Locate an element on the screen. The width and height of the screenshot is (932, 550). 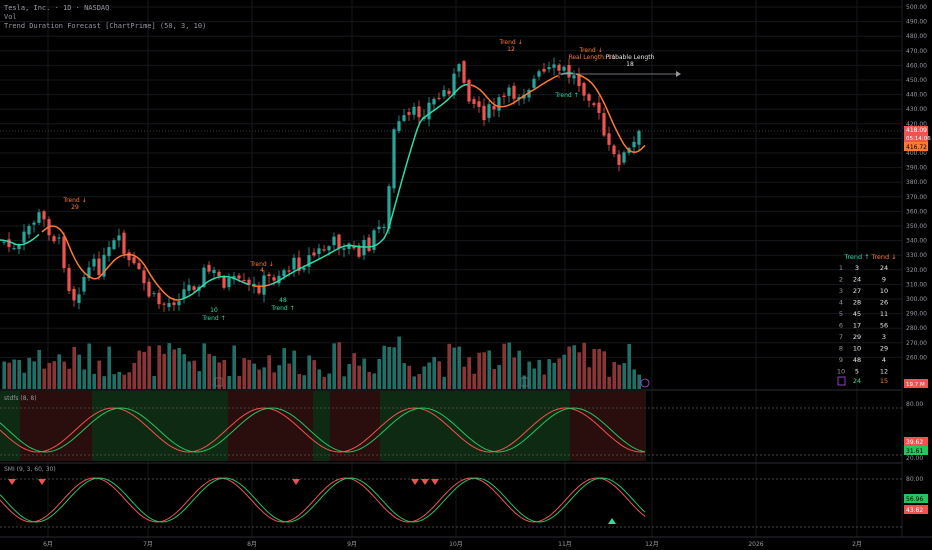
price-axis-label: 480.00 is located at coordinates (916, 36).